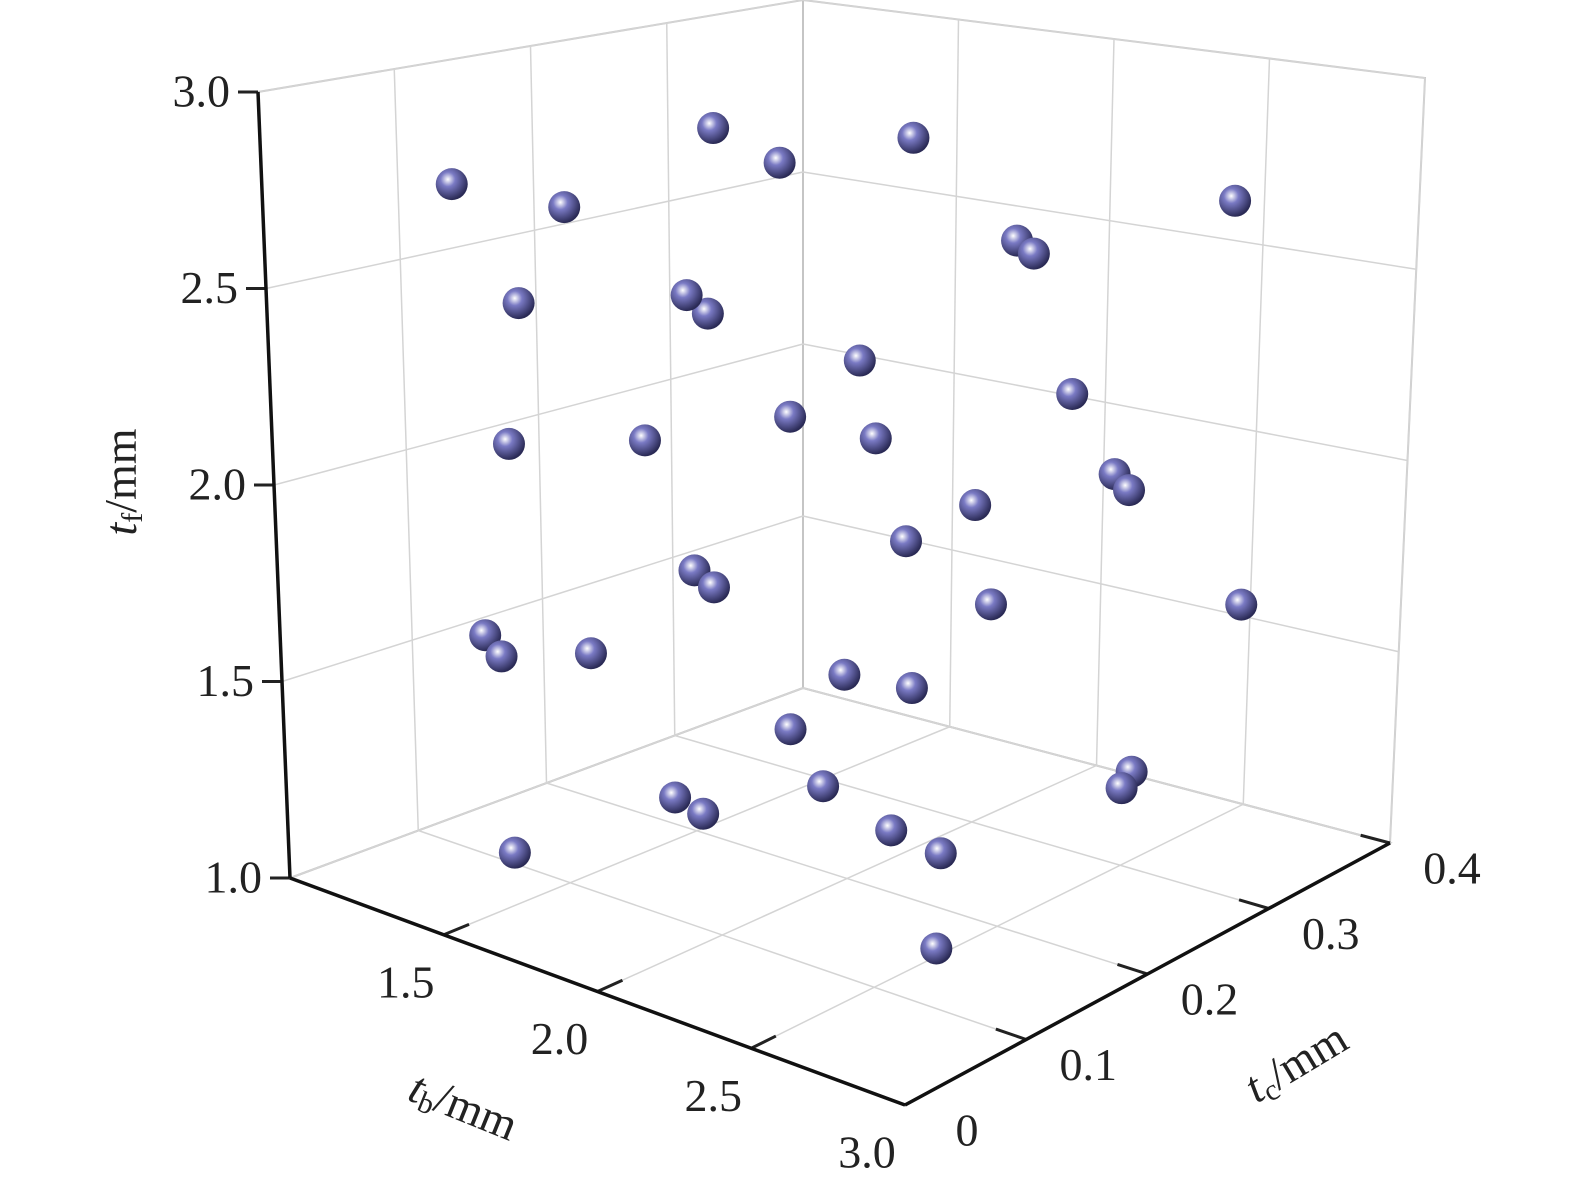 The width and height of the screenshot is (1575, 1181). What do you see at coordinates (218, 484) in the screenshot?
I see `z-tick-label: 2.0` at bounding box center [218, 484].